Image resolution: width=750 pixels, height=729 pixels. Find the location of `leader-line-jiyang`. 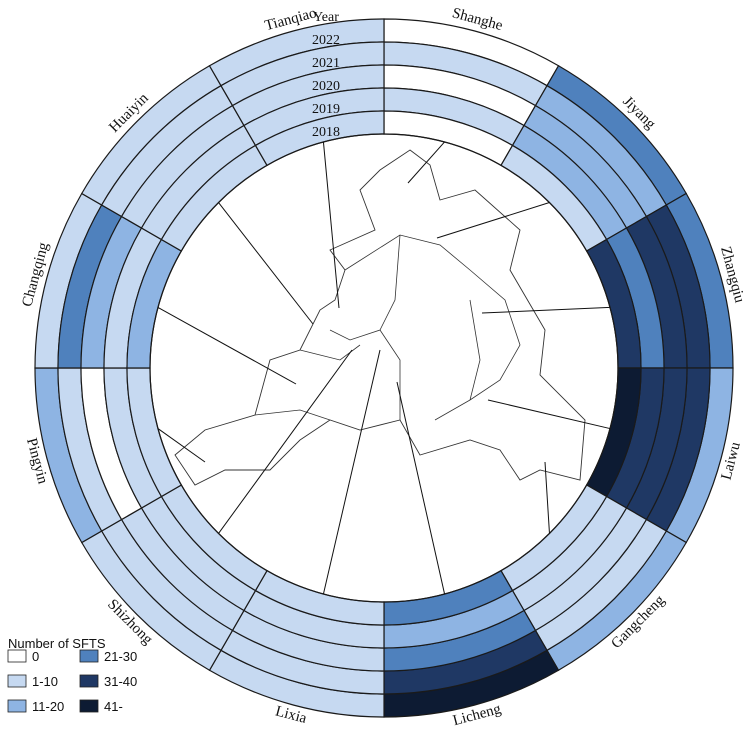

leader-line-jiyang is located at coordinates (493, 220).